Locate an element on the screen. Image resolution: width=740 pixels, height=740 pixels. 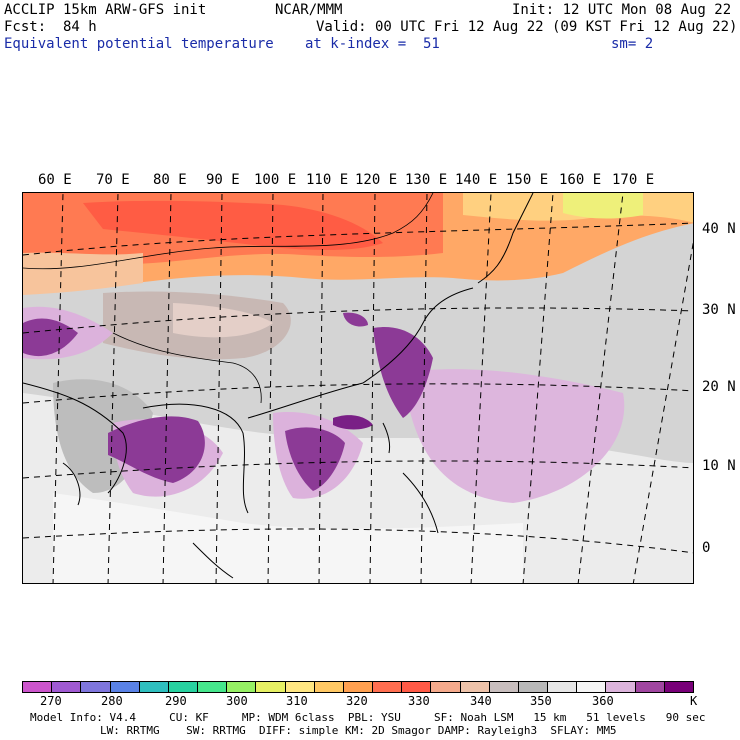
lon-label-170e: 170 E is located at coordinates (633, 180).